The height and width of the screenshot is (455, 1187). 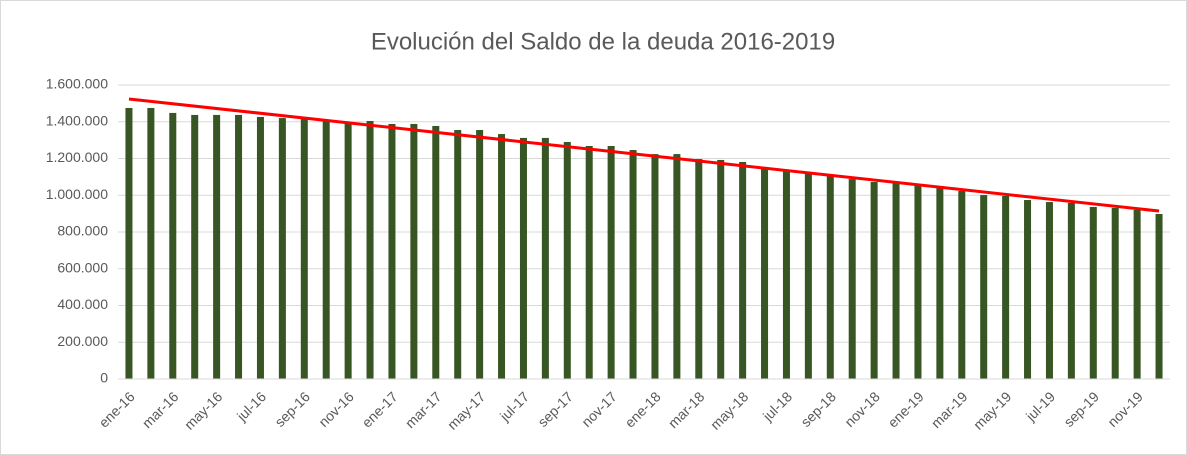 What do you see at coordinates (77, 84) in the screenshot?
I see `y-tick-label: 1.600.000` at bounding box center [77, 84].